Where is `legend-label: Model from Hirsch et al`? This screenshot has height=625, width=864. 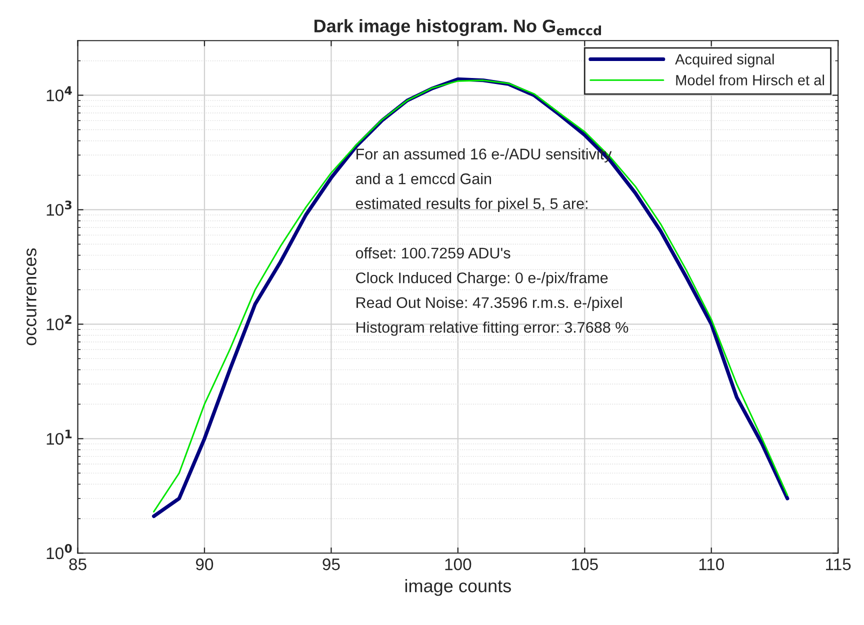
legend-label: Model from Hirsch et al is located at coordinates (750, 80).